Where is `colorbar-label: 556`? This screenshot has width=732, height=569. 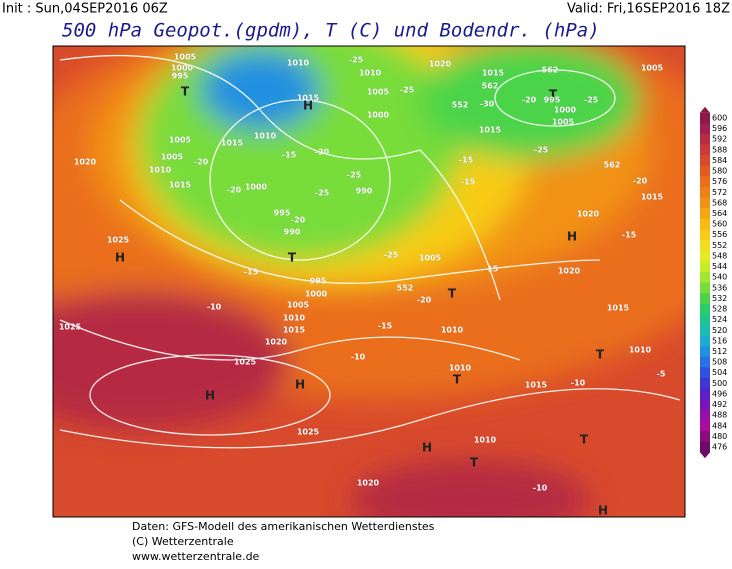
colorbar-label: 556 is located at coordinates (719, 234).